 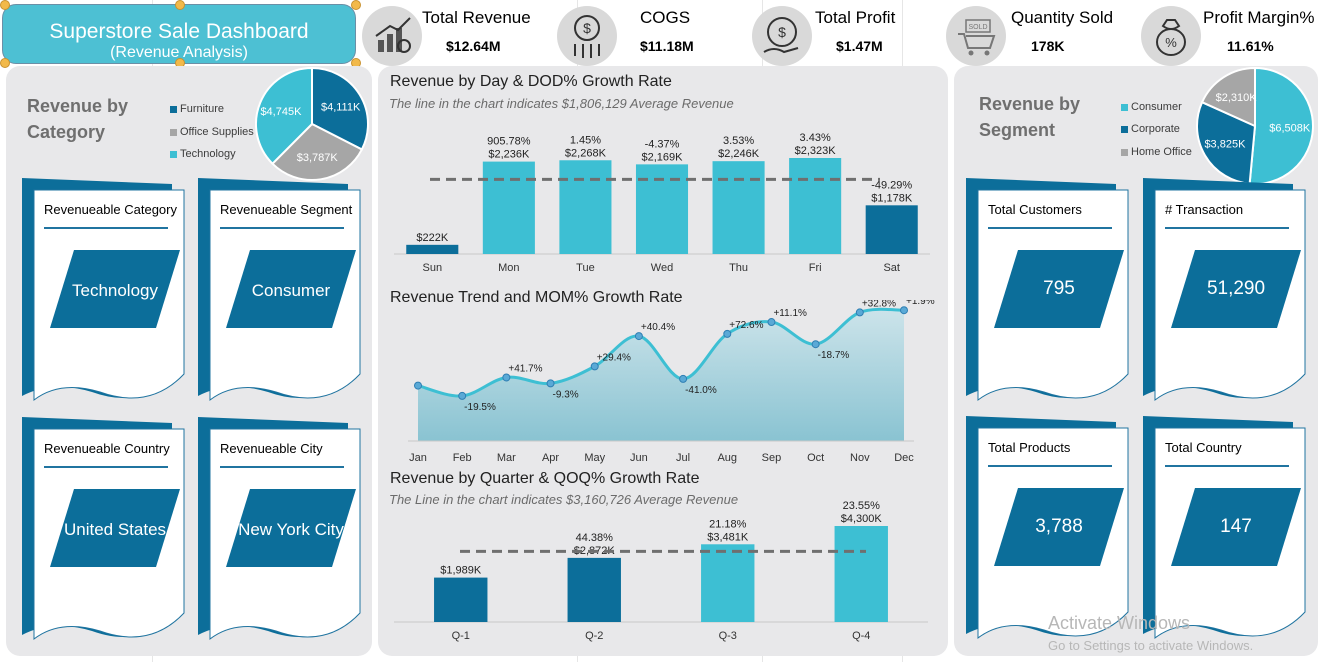 I want to click on bar-value-label: $2,169K, so click(x=663, y=157).